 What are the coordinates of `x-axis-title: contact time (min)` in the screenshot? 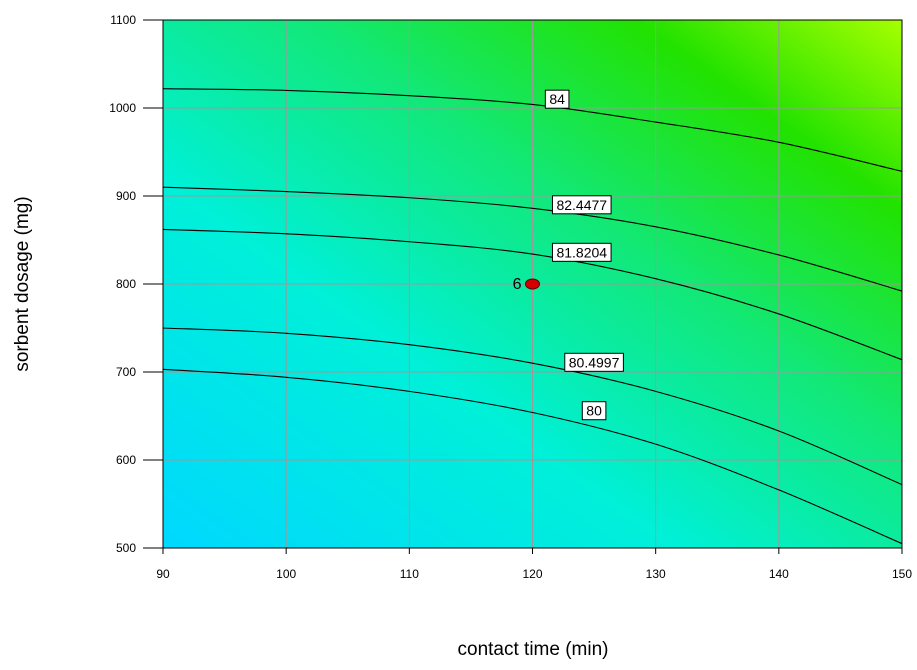 It's located at (533, 649).